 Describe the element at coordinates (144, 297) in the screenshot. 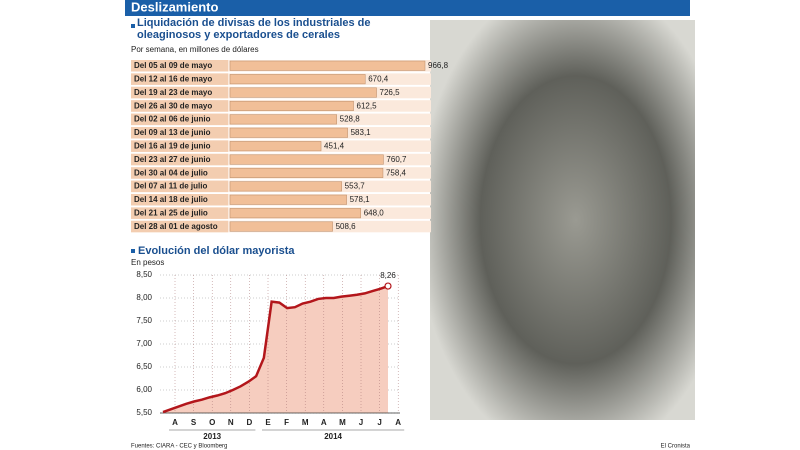

I see `y-tick-label: 8,00` at that location.